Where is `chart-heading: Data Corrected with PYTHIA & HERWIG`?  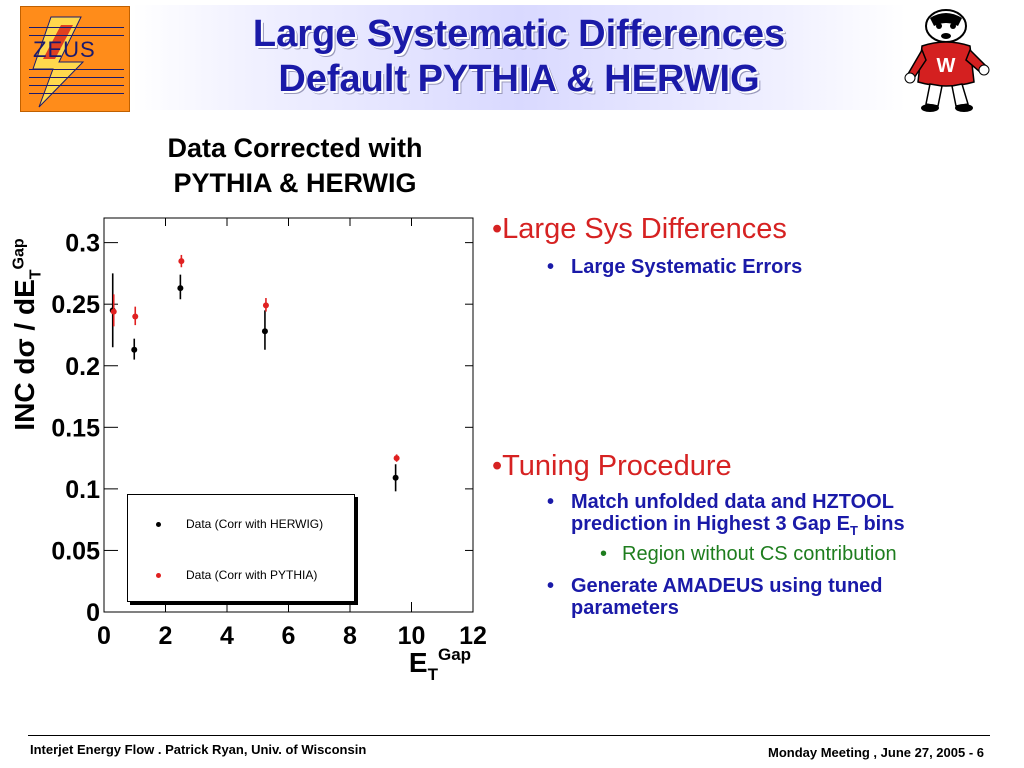 chart-heading: Data Corrected with PYTHIA & HERWIG is located at coordinates (295, 166).